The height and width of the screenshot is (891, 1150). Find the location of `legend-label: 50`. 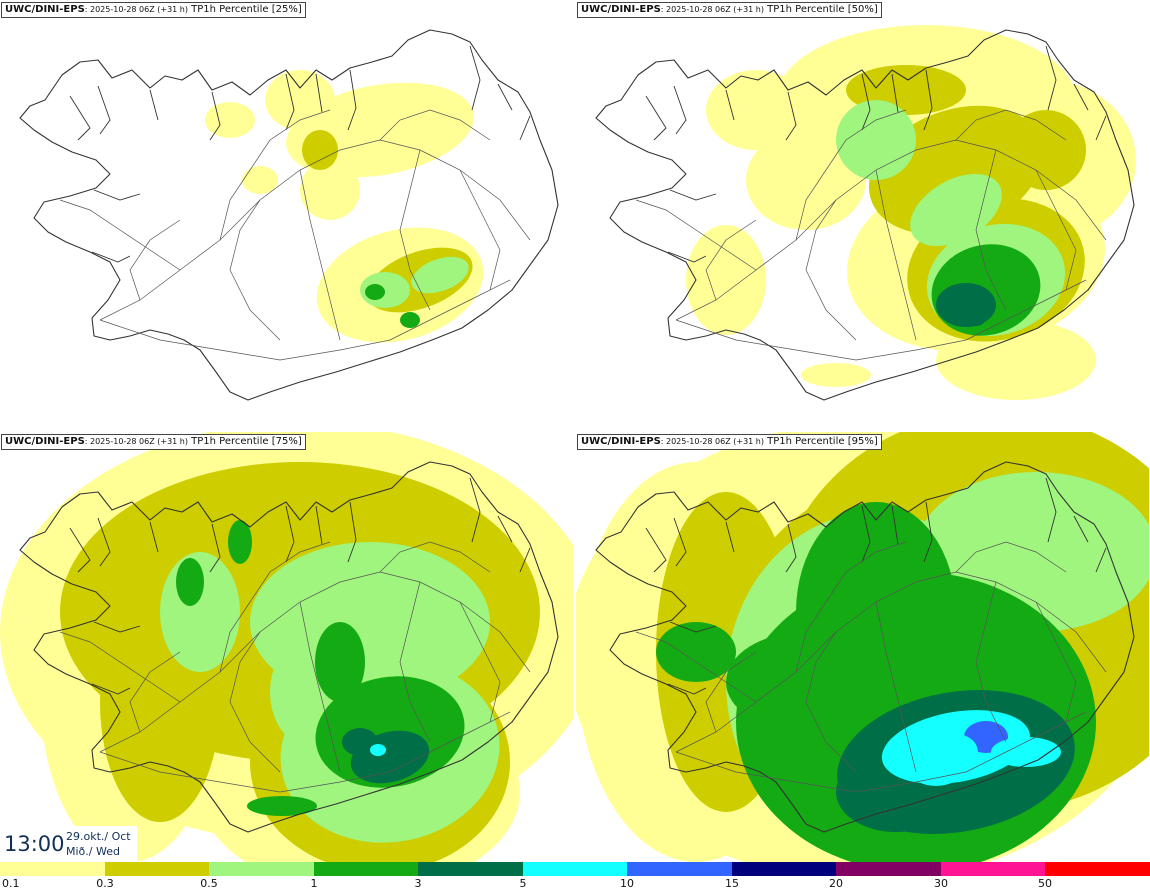

legend-label: 50 is located at coordinates (1045, 883).